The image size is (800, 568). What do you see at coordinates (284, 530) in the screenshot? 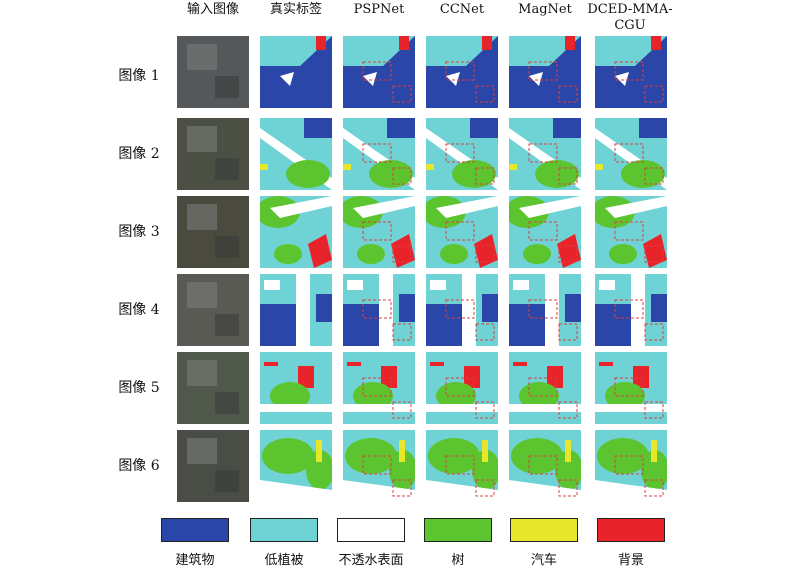
I see `legend-swatch-low-vegetation` at bounding box center [284, 530].